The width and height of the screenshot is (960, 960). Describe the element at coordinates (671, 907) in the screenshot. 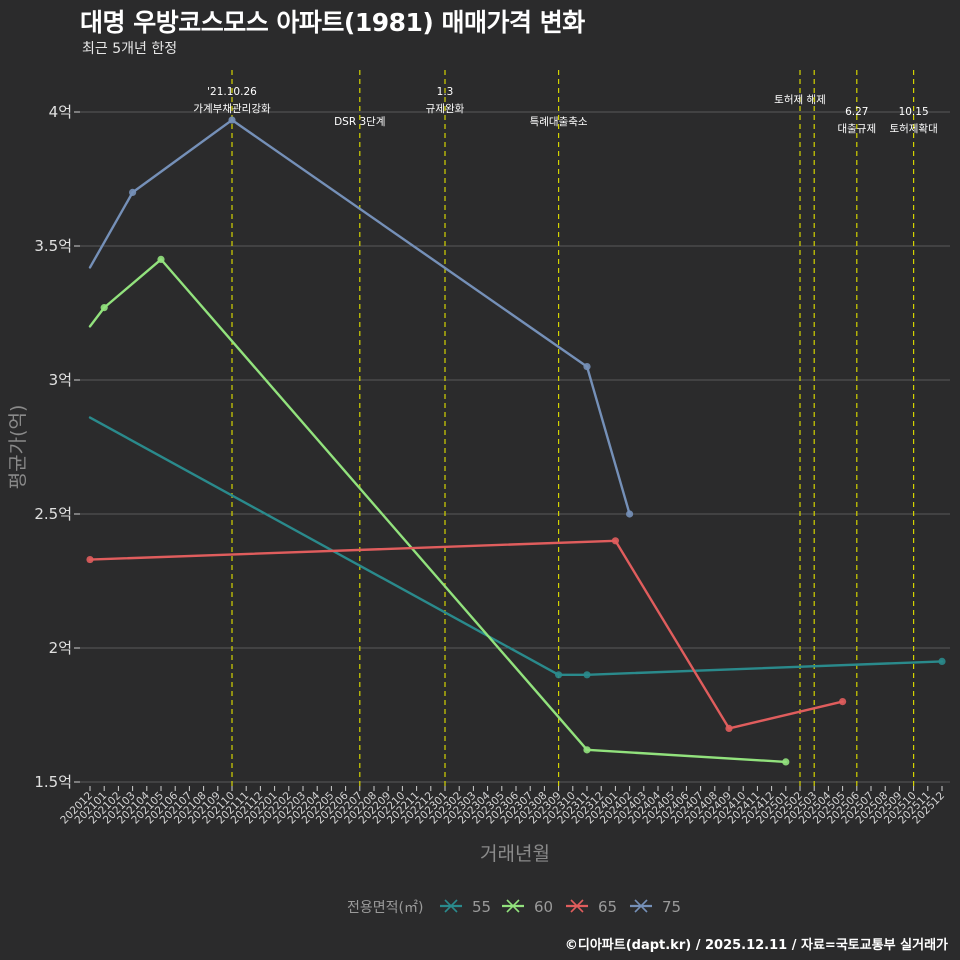

I see `legend-label-75: 75` at that location.